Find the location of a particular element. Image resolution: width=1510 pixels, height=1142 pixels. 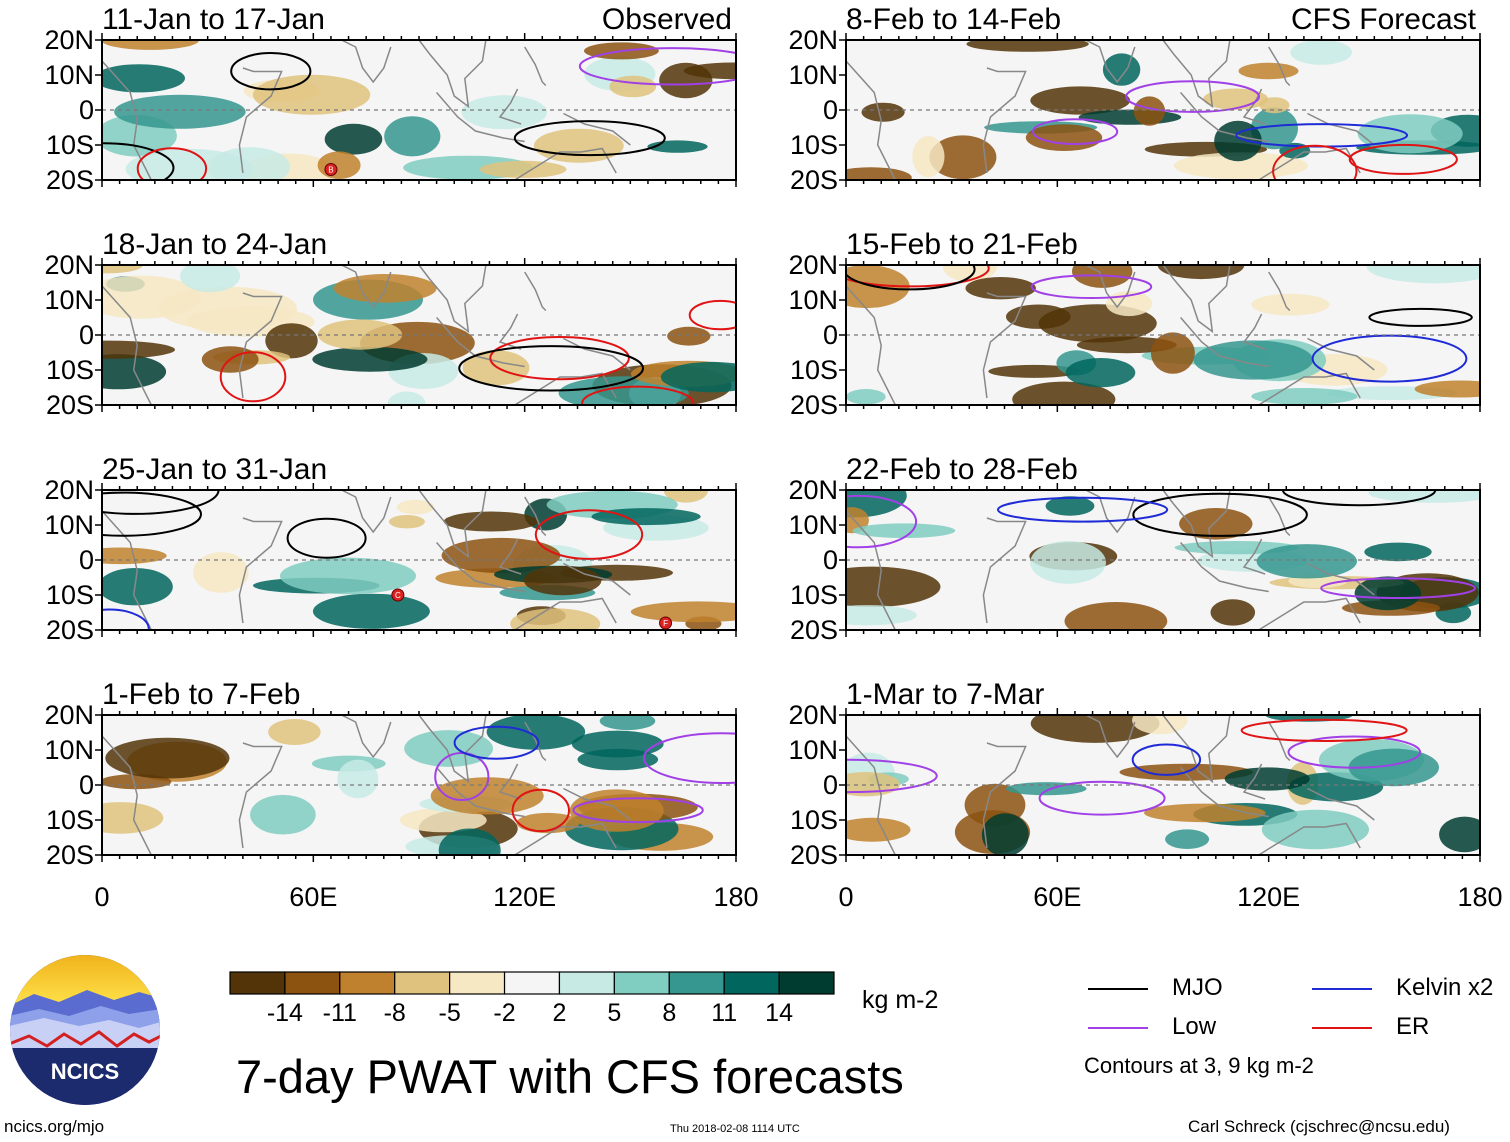

colorbar-tick-label: 5 is located at coordinates (614, 1013).